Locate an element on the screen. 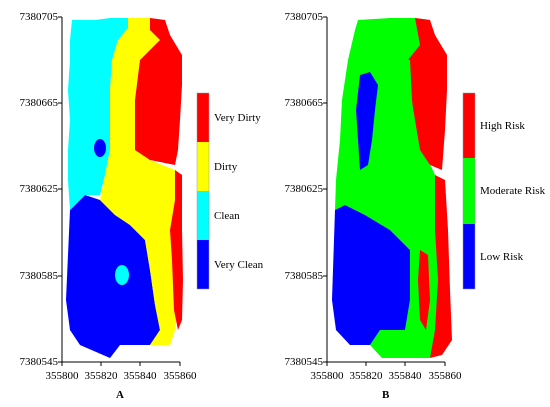  region-low-risk-b-bottom is located at coordinates (371, 275).